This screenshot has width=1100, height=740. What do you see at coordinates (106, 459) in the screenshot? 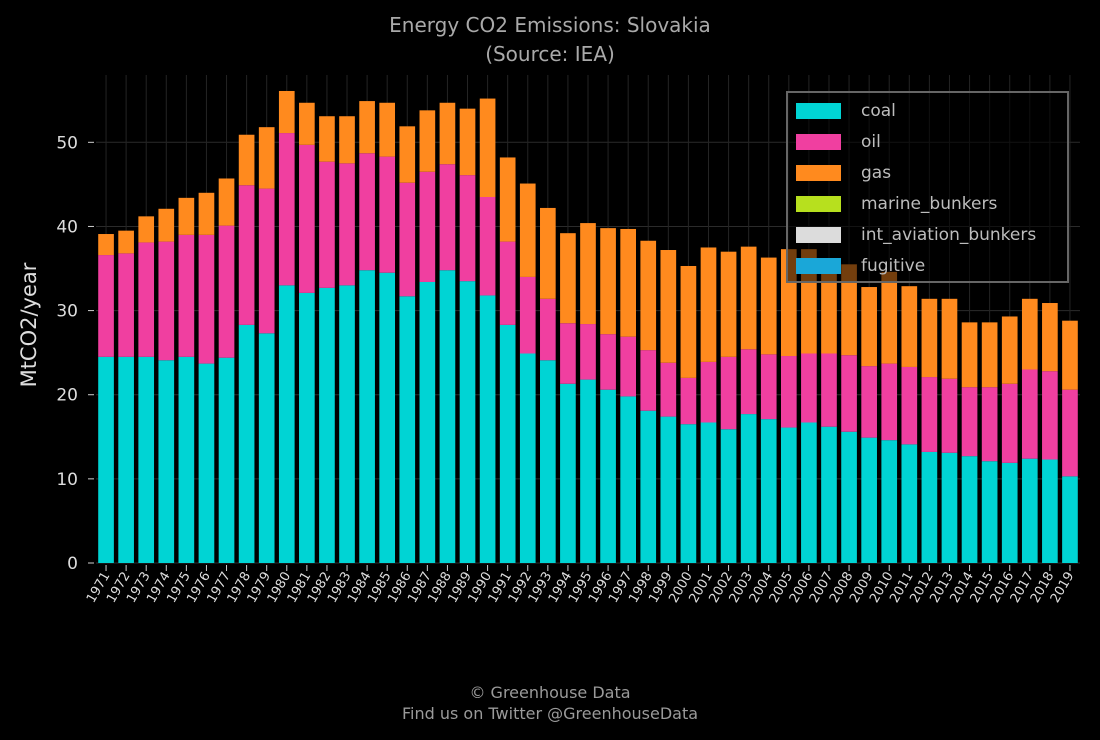
I see `bar-coal-1971` at bounding box center [106, 459].